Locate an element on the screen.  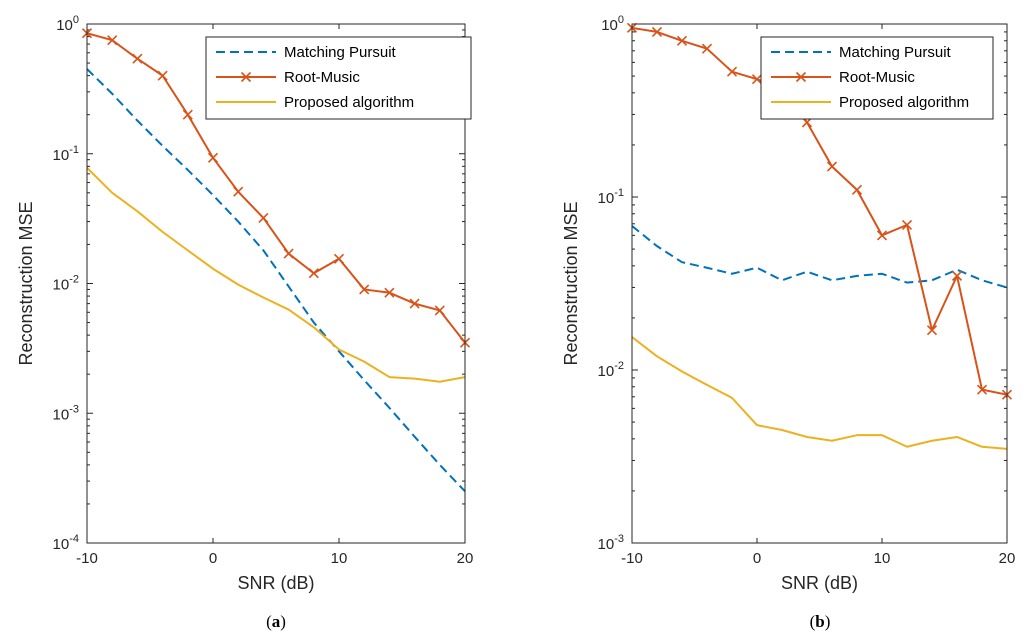
panel-caption: (b) is located at coordinates (820, 621).